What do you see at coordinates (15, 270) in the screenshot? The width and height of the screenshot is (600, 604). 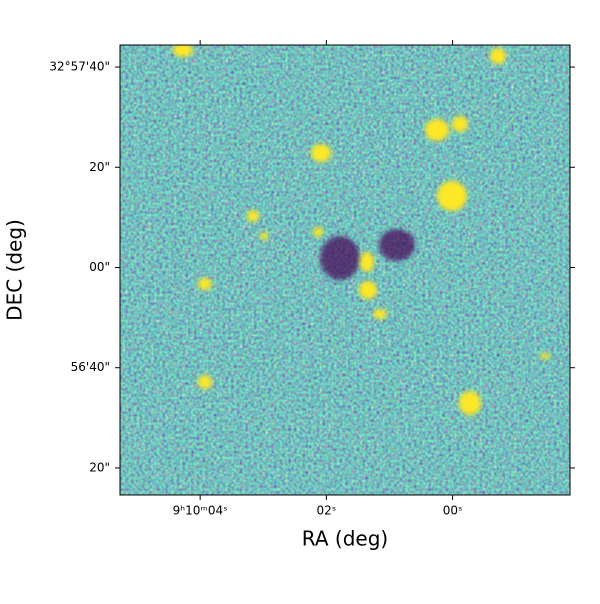 I see `y-axis-label: DEC (deg)` at bounding box center [15, 270].